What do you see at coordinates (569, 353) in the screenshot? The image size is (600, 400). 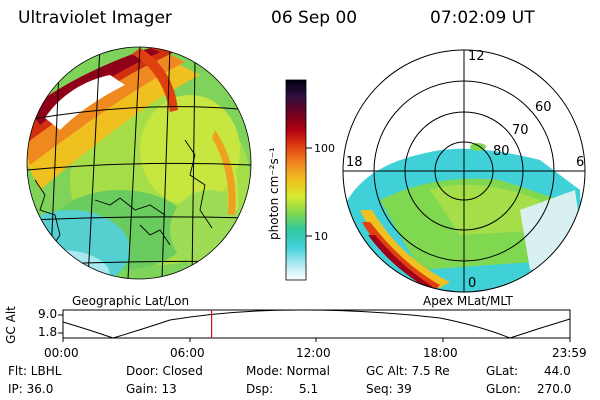 I see `time-tick: 23:59` at bounding box center [569, 353].